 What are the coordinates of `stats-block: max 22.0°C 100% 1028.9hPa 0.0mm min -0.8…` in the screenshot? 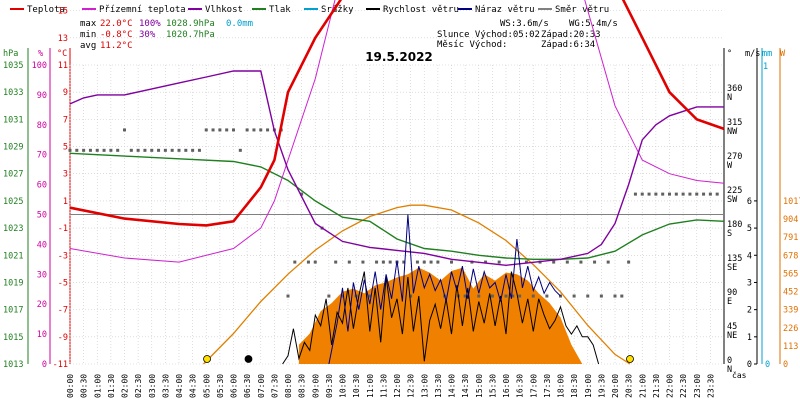 It's located at (166, 35).